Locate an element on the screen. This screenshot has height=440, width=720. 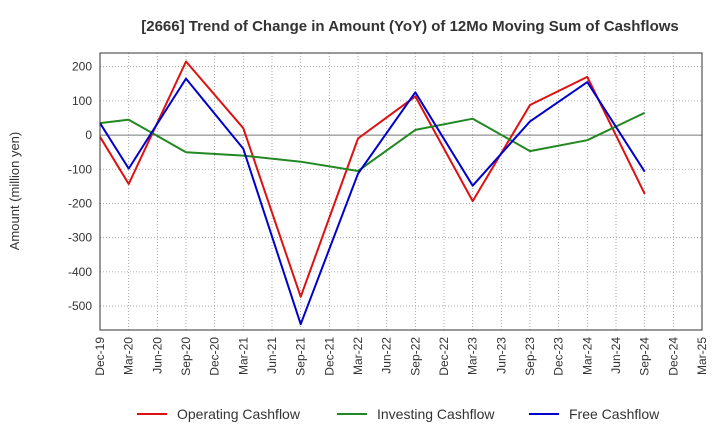
x-tick-label: Jun-21 is located at coordinates (272, 355).